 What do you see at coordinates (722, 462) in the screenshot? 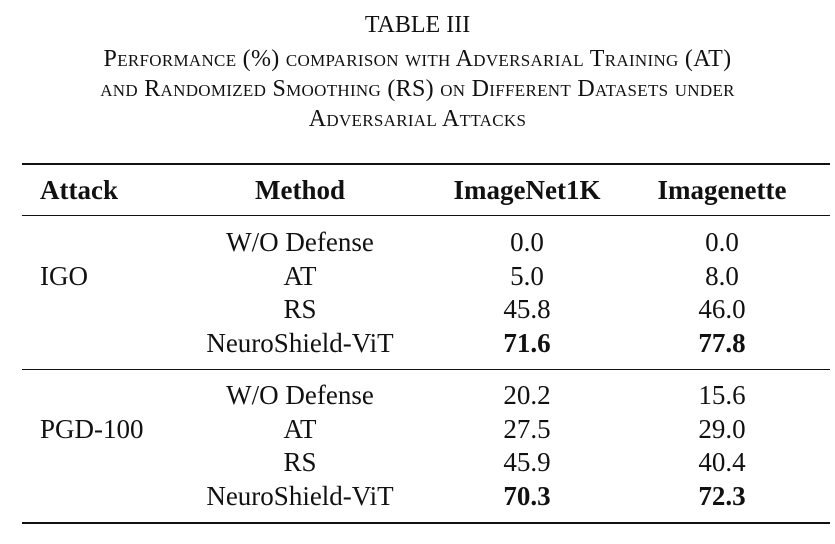
I see `score-cell: 40.4` at bounding box center [722, 462].